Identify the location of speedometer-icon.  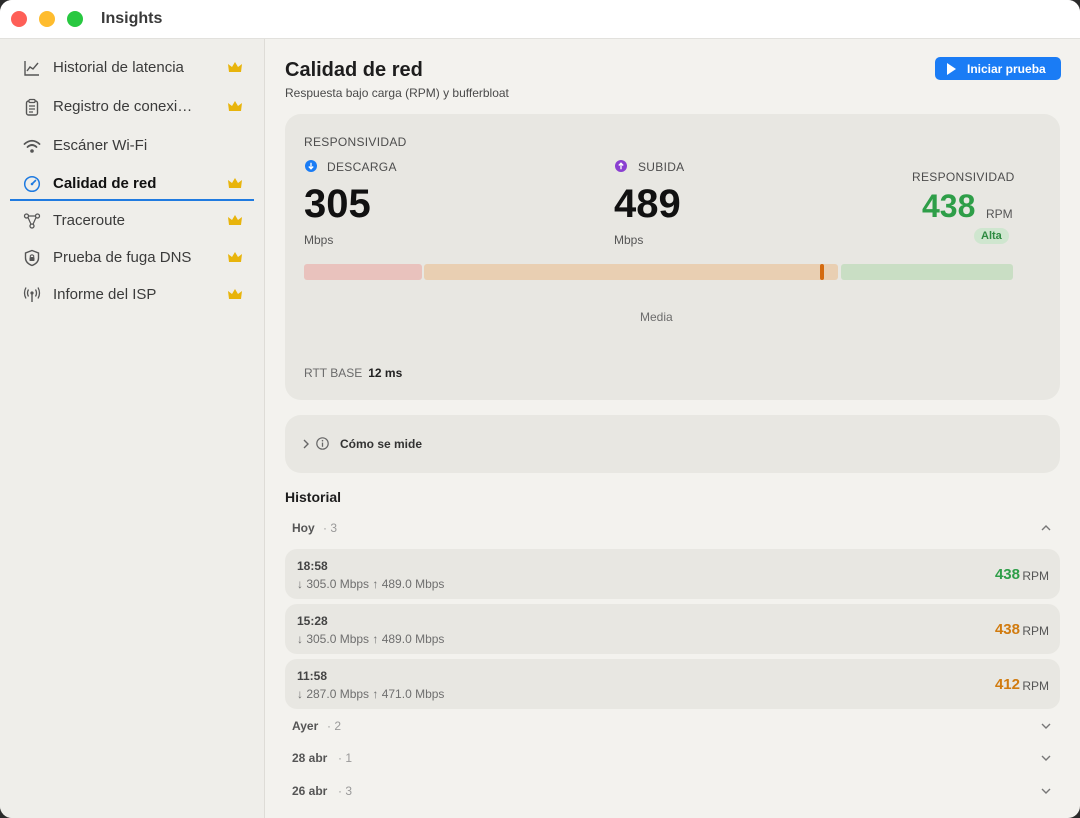
(32, 184).